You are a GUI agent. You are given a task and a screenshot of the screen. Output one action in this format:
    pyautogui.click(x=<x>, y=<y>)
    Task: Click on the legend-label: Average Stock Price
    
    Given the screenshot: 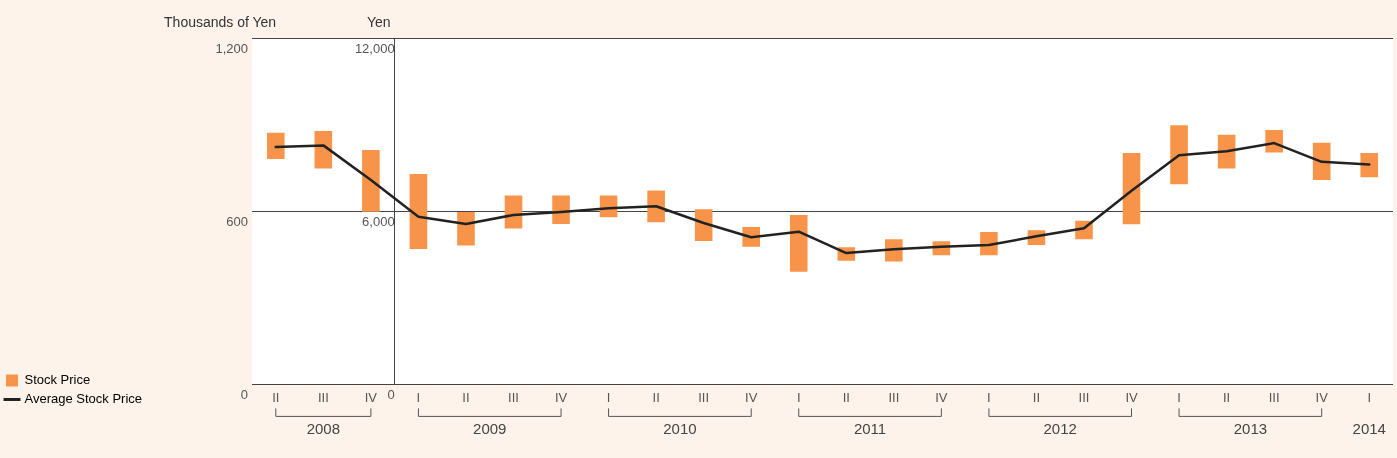 What is the action you would take?
    pyautogui.click(x=83, y=399)
    